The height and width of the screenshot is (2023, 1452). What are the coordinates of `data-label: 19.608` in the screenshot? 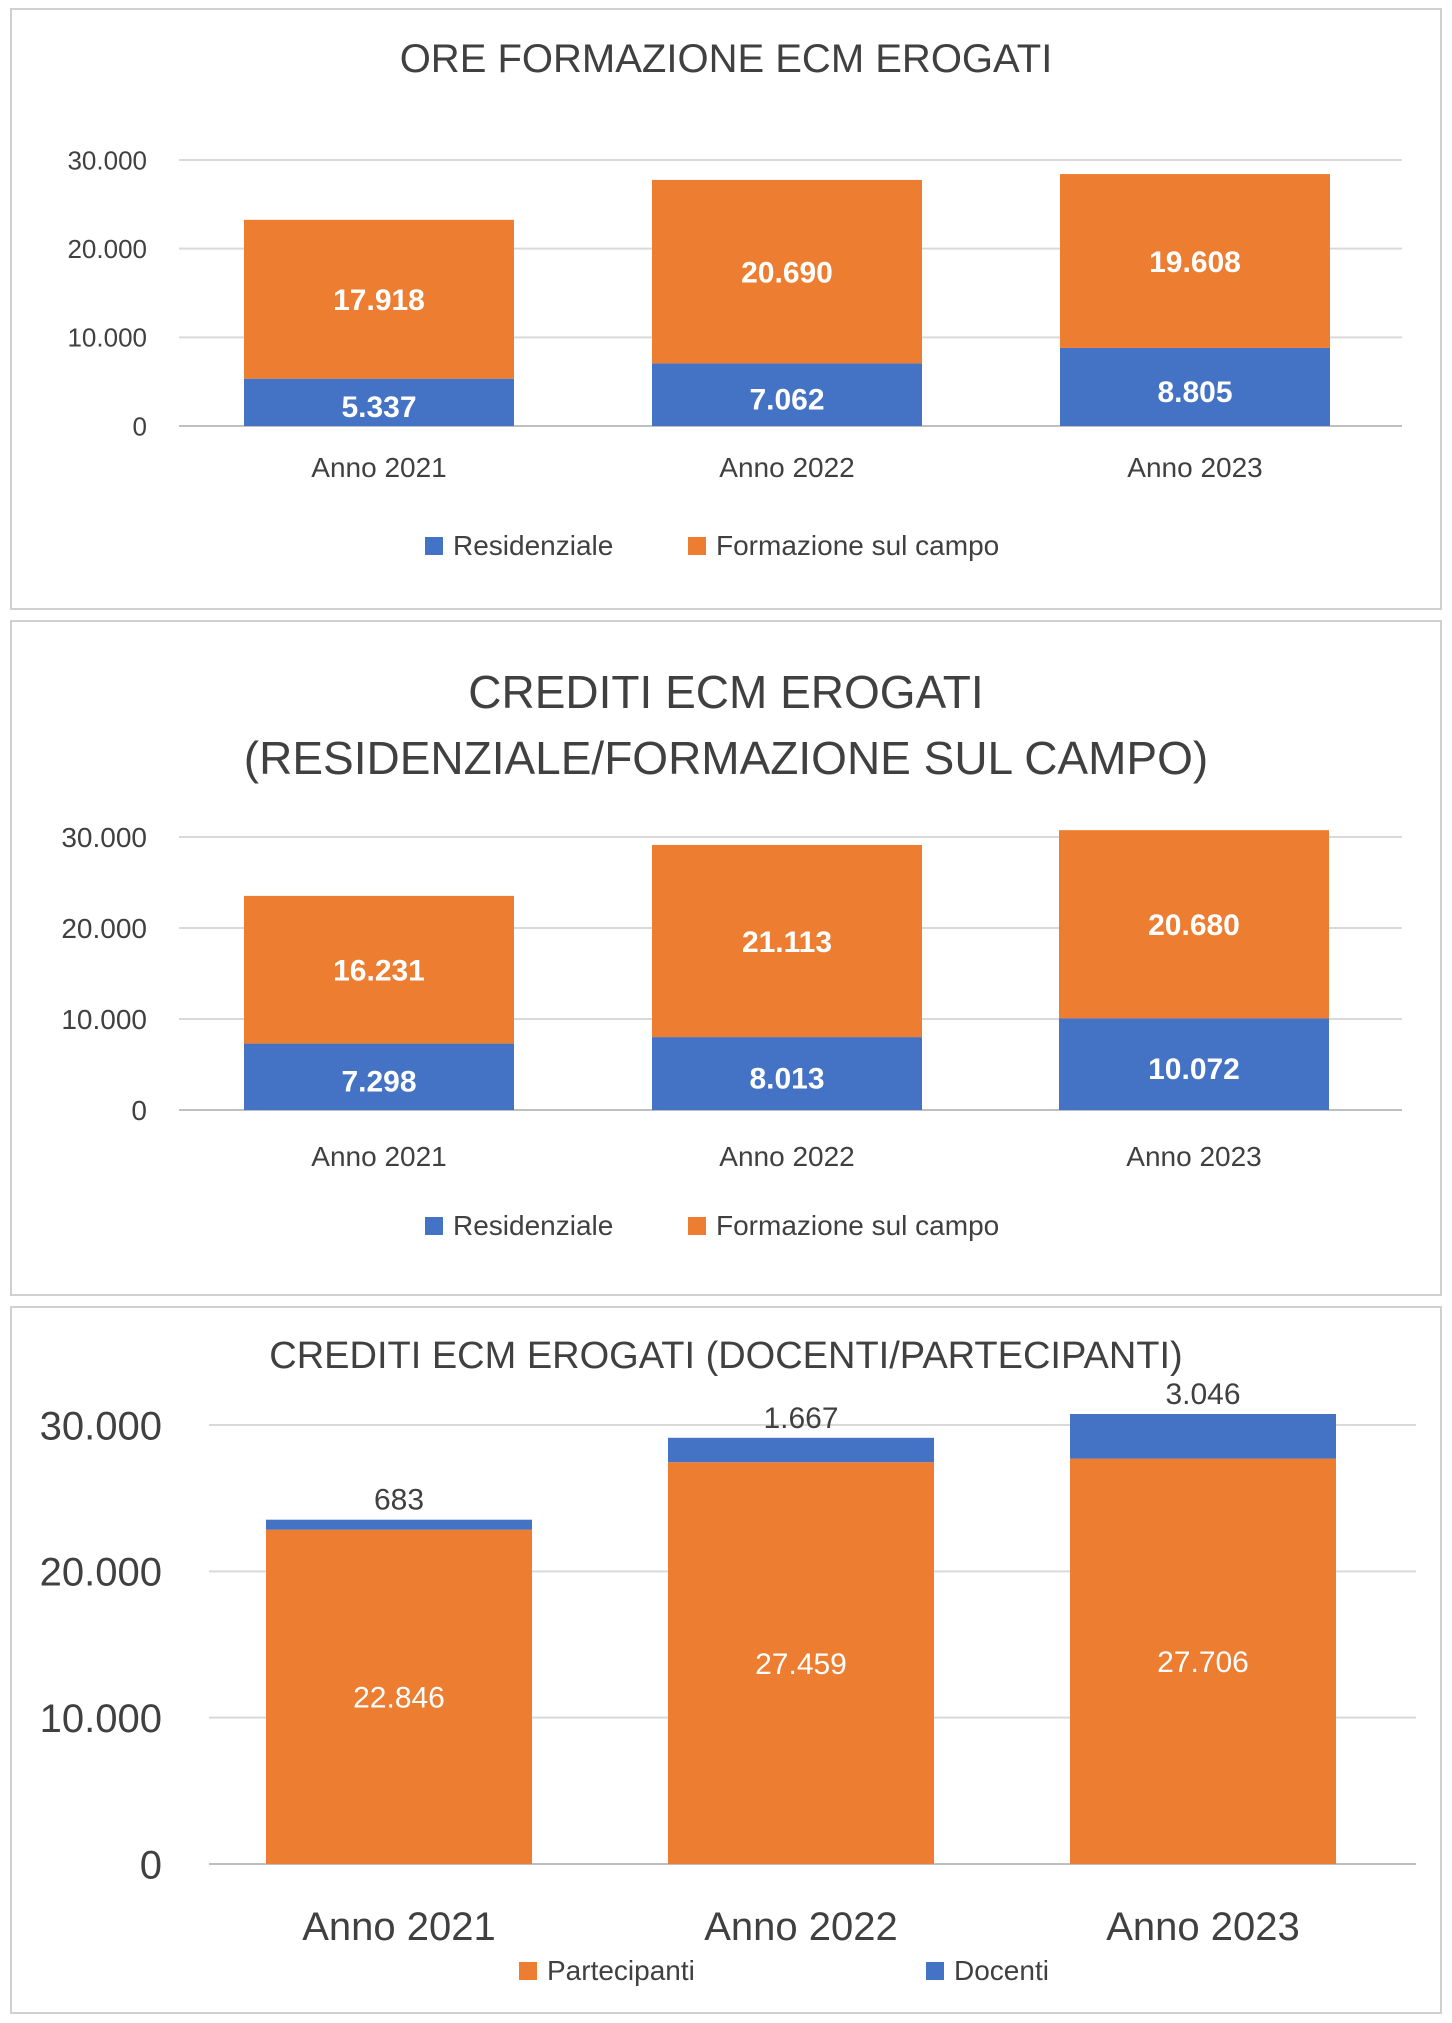 It's located at (1195, 262).